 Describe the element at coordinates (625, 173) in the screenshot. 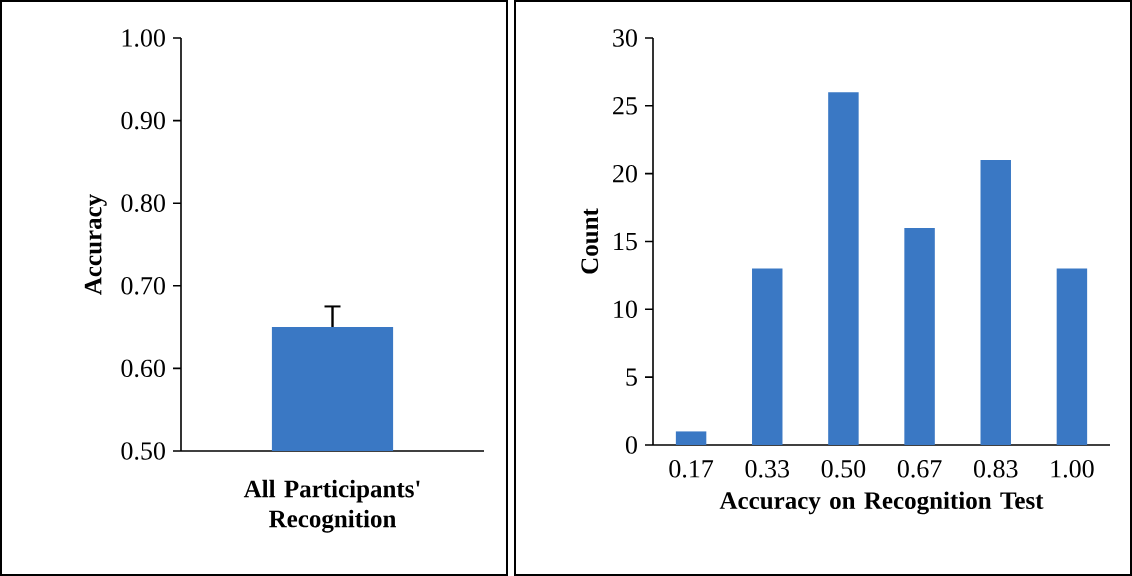

I see `y-tick-label: 20` at that location.